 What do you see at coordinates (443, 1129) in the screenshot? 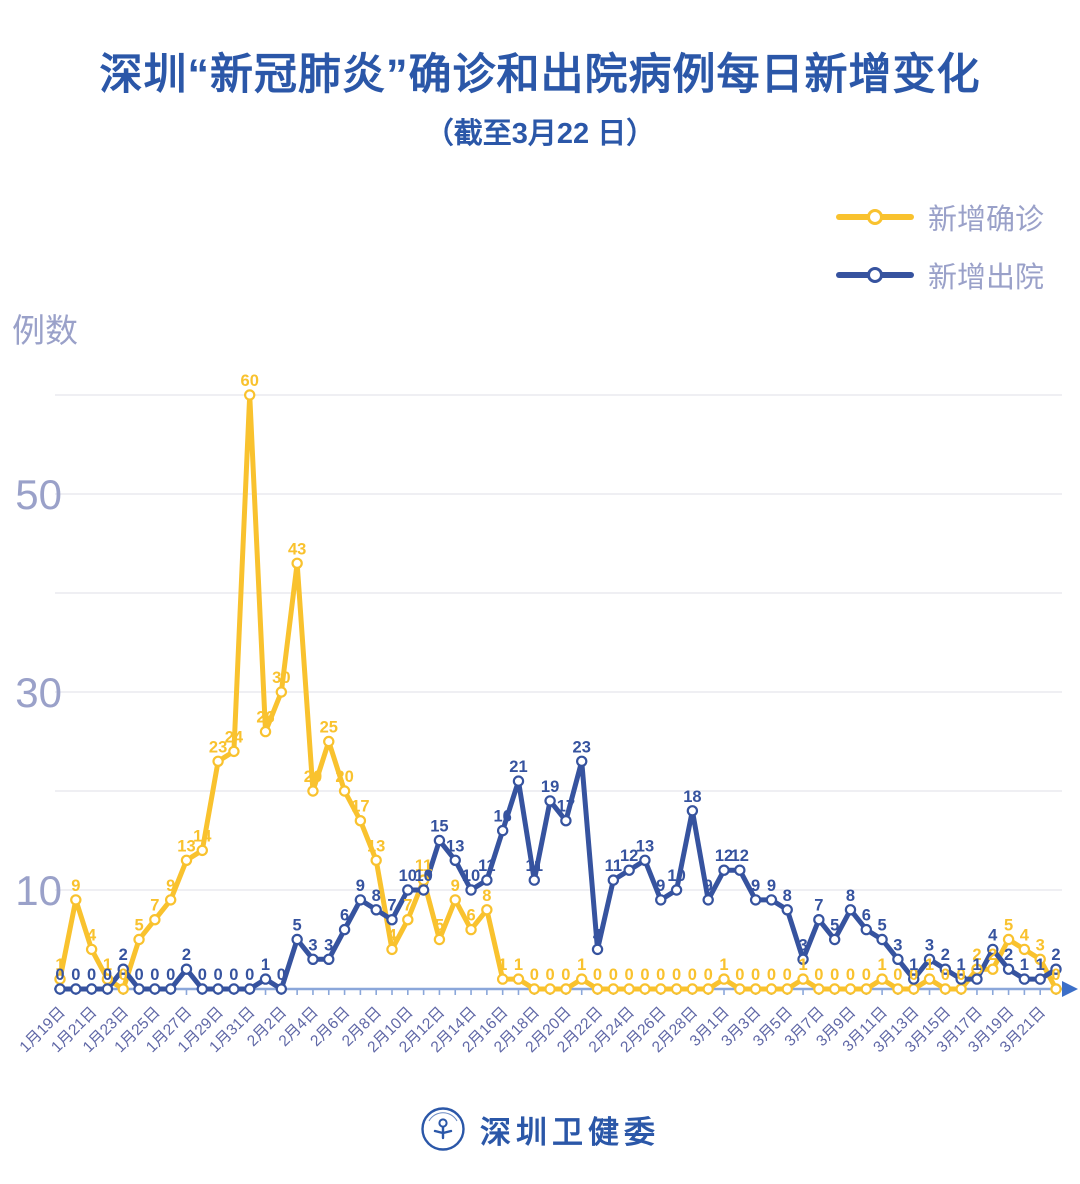
I see `shenzhen-health-commission-logo-icon` at bounding box center [443, 1129].